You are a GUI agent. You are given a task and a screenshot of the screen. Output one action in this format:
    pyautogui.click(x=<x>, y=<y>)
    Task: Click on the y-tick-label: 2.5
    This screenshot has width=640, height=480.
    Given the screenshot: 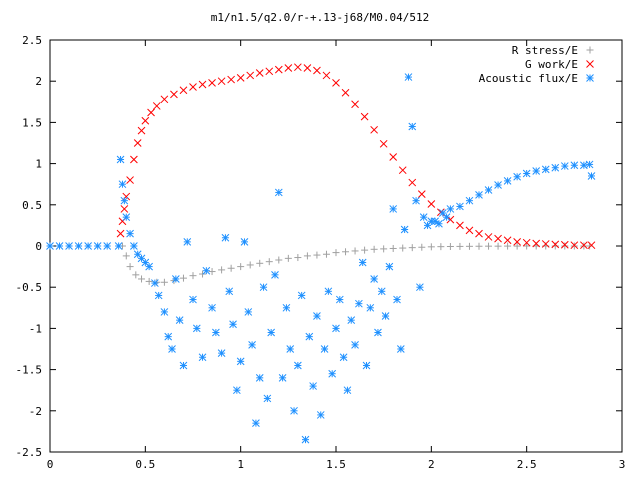 What is the action you would take?
    pyautogui.click(x=32, y=40)
    